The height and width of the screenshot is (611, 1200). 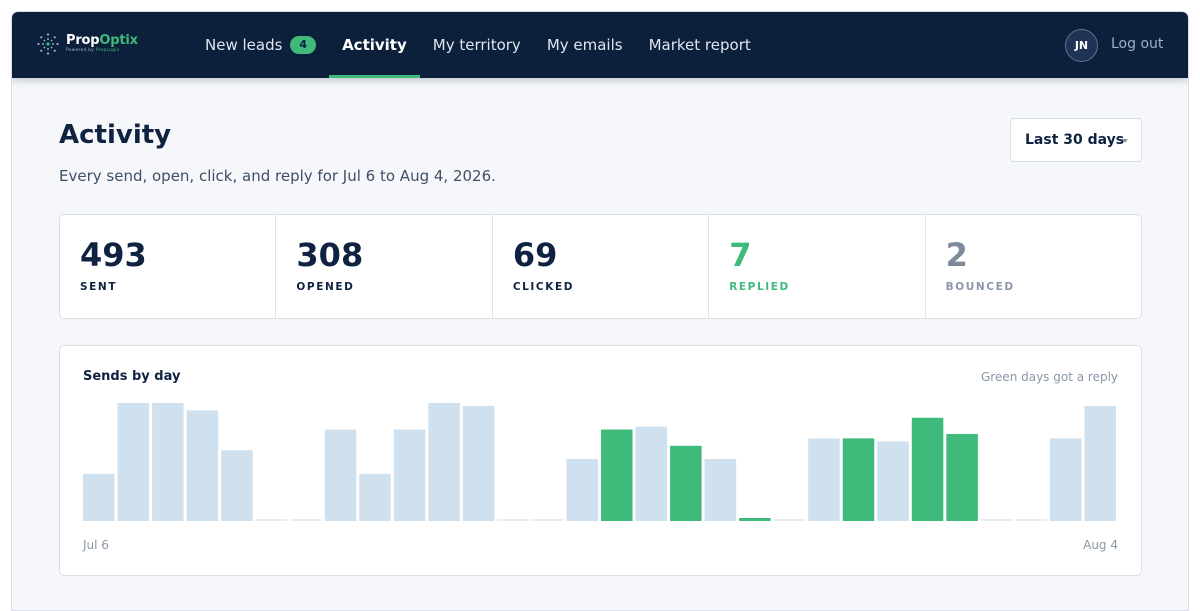 I want to click on stat-clicked: 69 CLICKED, so click(x=601, y=266).